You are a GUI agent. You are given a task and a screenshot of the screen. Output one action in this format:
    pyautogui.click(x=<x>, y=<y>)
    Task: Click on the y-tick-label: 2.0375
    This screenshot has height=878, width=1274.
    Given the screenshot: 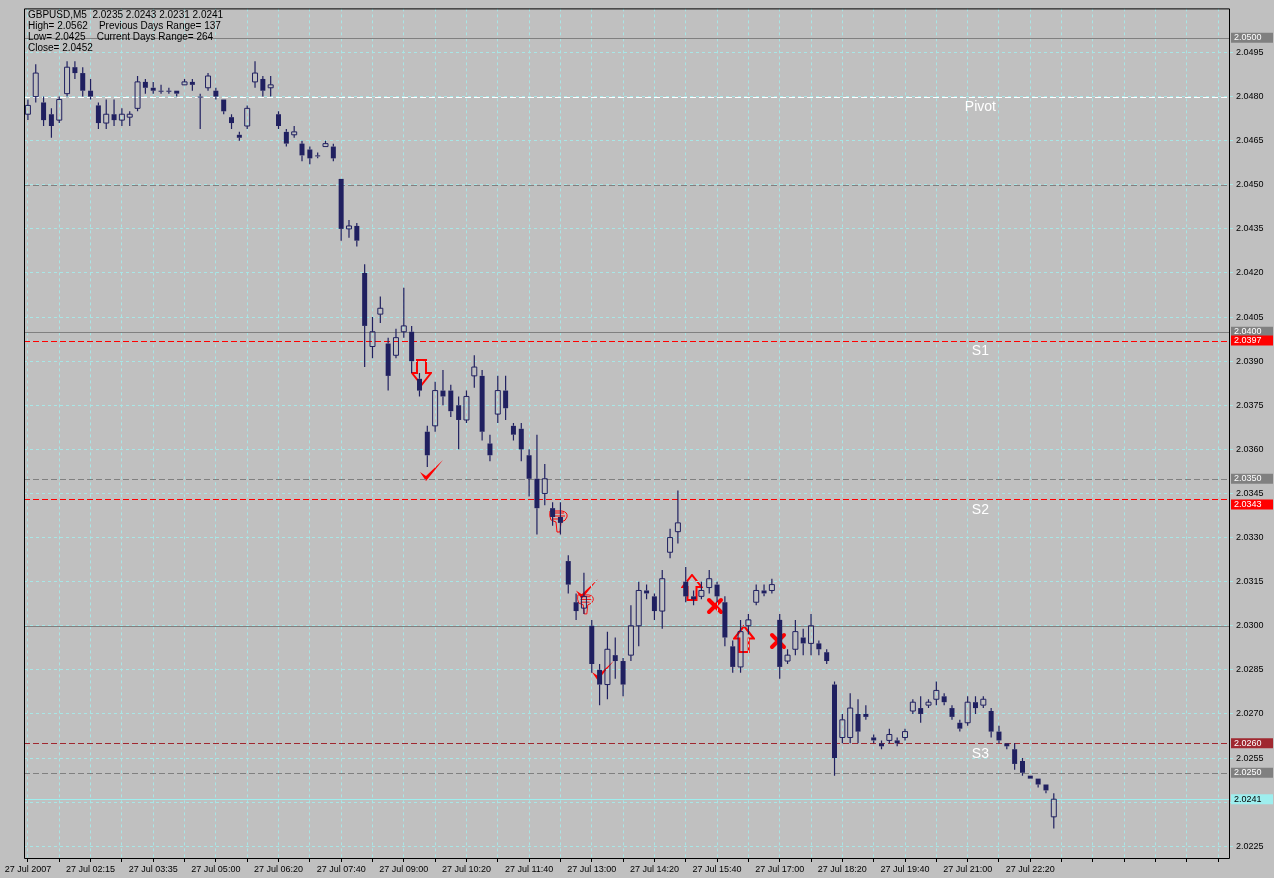 What is the action you would take?
    pyautogui.click(x=1250, y=404)
    